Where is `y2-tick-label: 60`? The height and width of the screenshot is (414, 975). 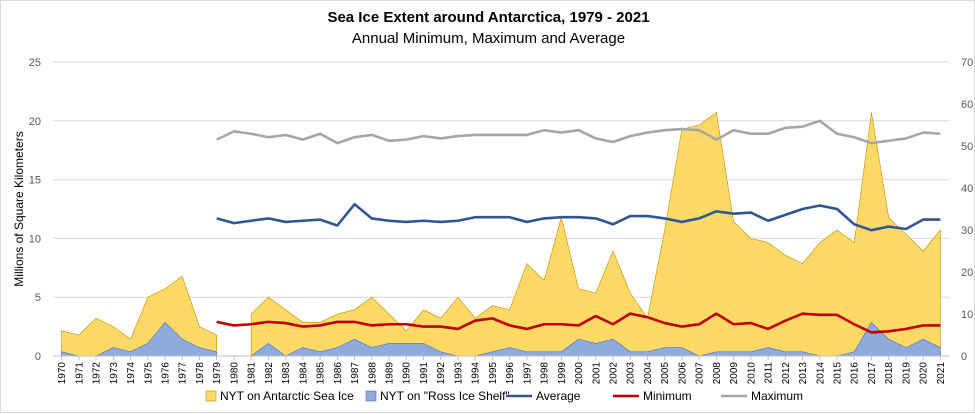
y2-tick-label: 60 is located at coordinates (967, 105).